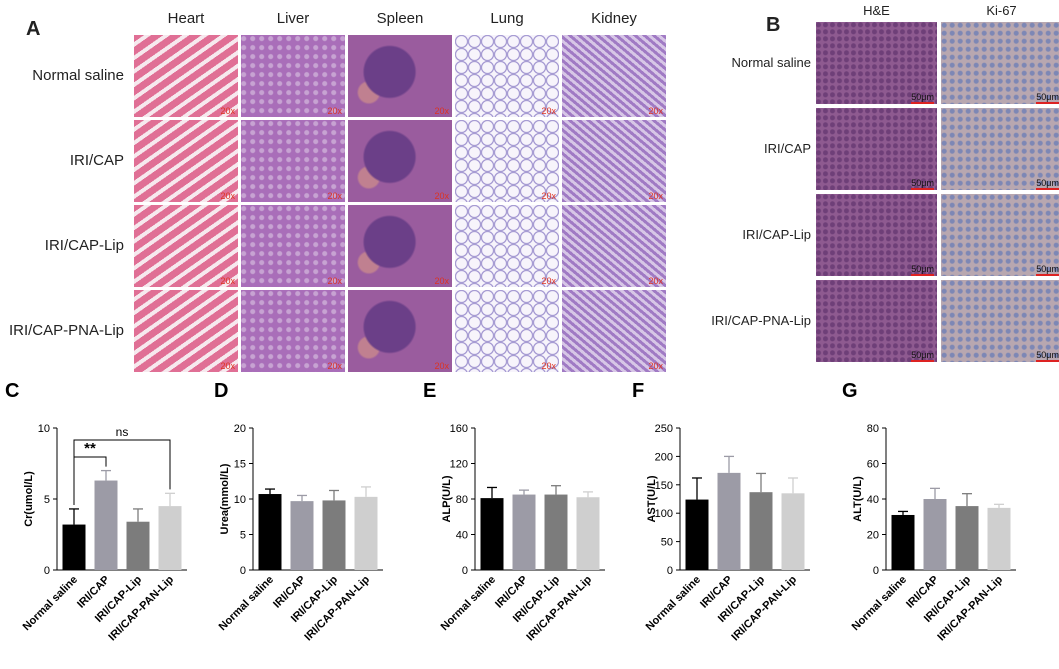 Image resolution: width=1059 pixels, height=669 pixels. Describe the element at coordinates (221, 391) in the screenshot. I see `panel-letter-d: D` at that location.